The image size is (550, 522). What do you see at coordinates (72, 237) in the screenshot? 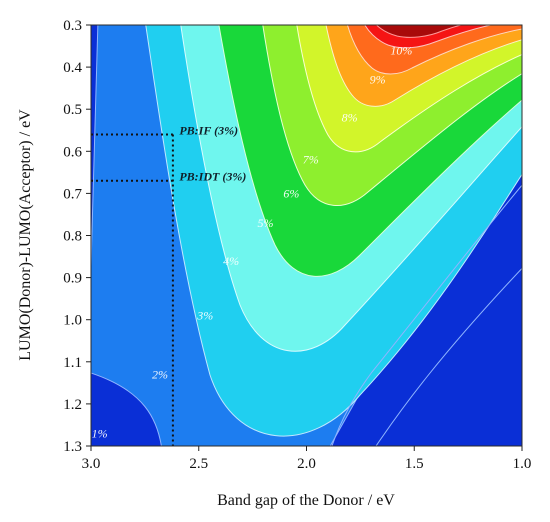
I see `y-tick-label: 0.8` at bounding box center [72, 237].